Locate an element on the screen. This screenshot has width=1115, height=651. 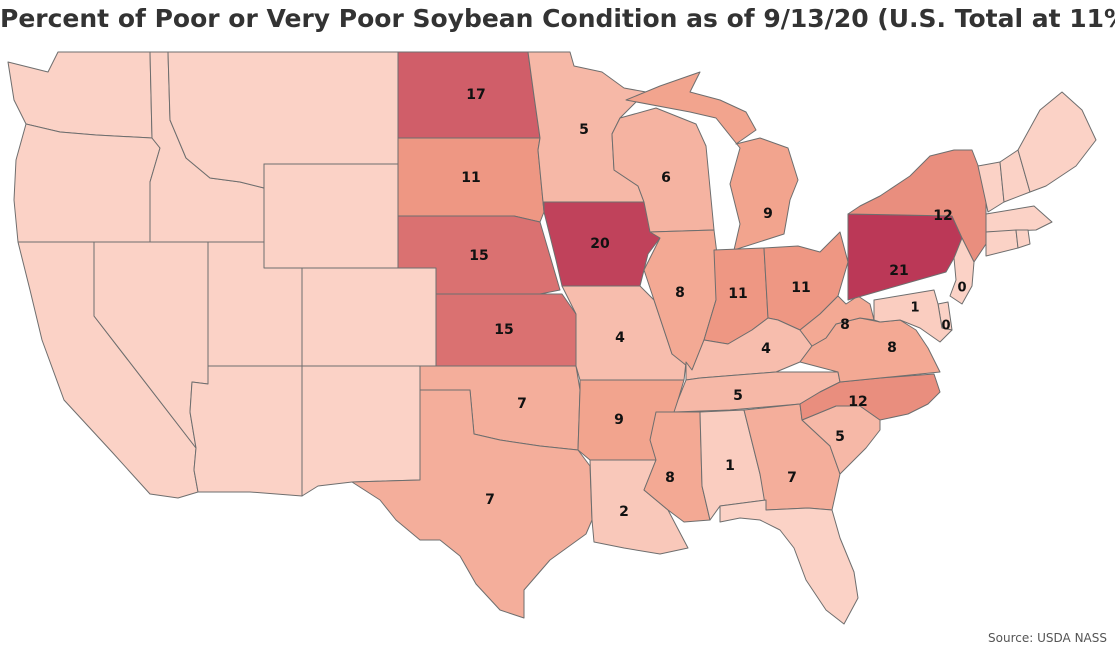
state-nm is located at coordinates (361, 431).